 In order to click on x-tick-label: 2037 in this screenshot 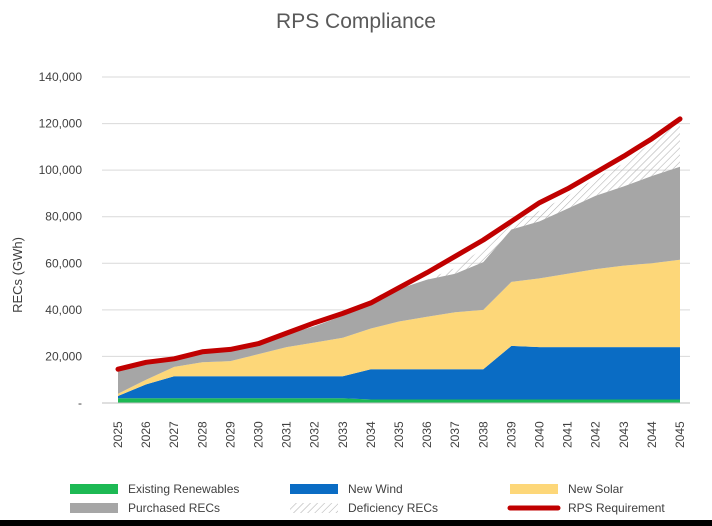, I will do `click(455, 434)`.